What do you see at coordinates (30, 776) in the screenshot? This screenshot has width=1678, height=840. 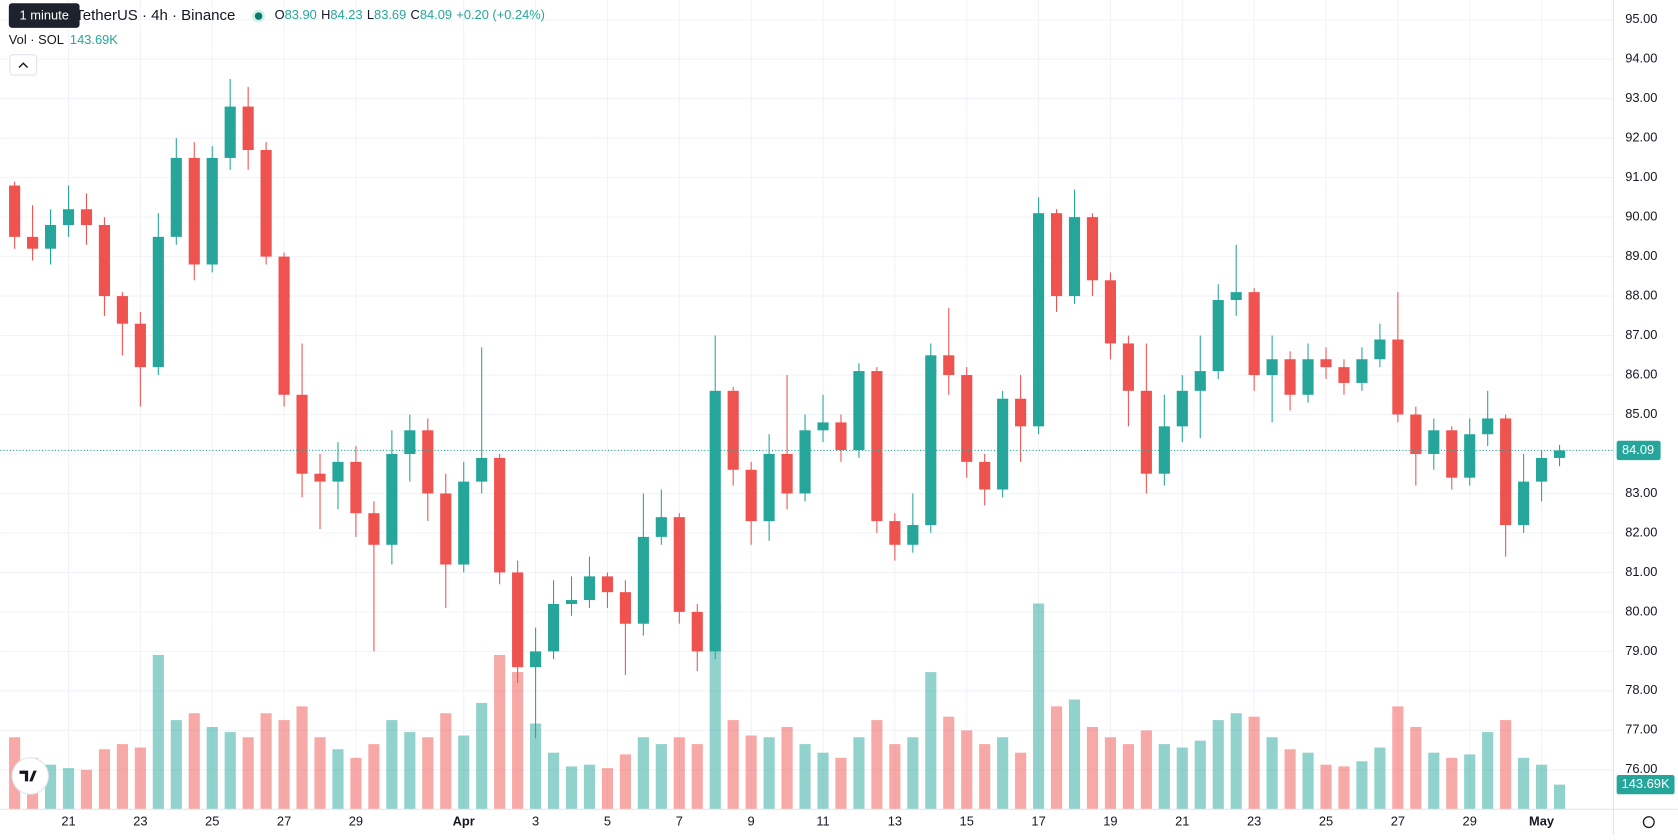 I see `logo-badge` at bounding box center [30, 776].